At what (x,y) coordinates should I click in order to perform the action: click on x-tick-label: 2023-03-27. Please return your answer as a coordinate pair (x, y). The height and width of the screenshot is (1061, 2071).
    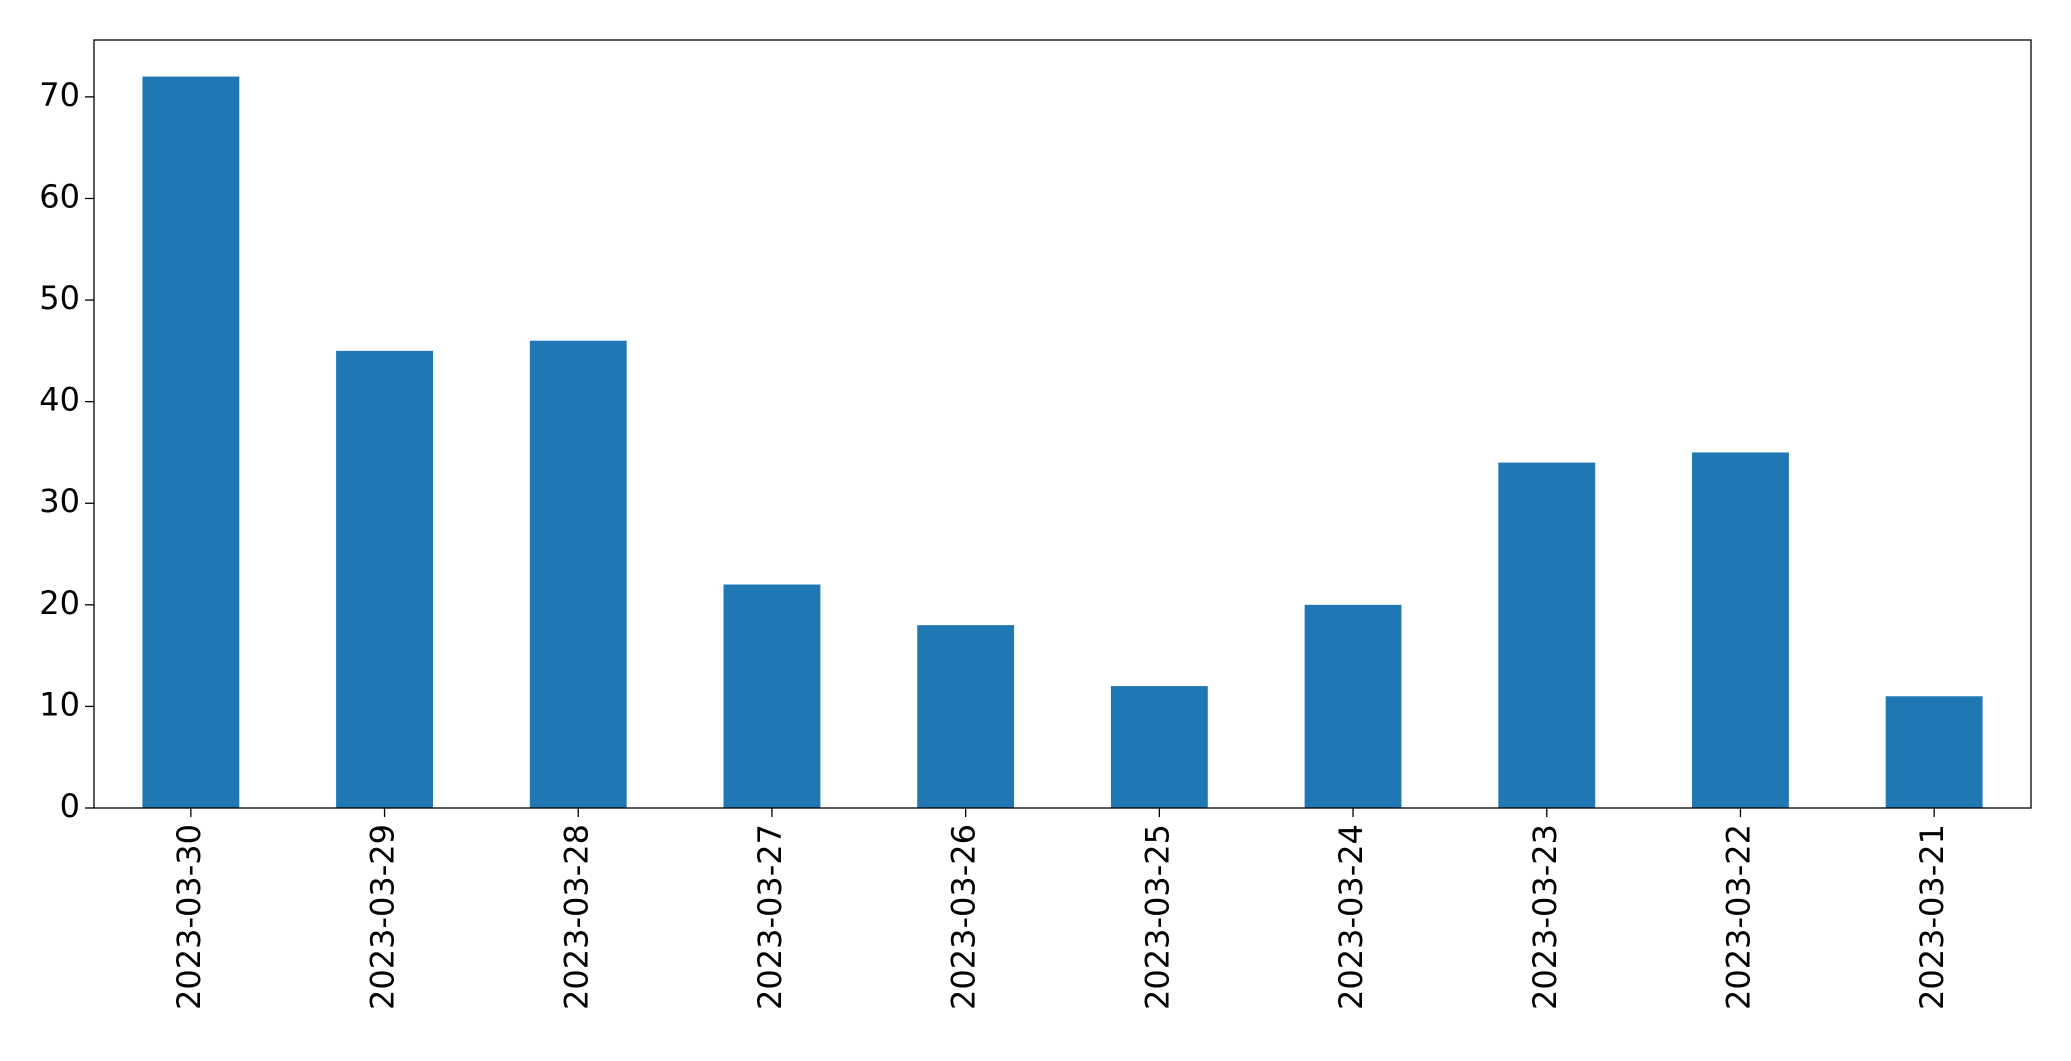
    Looking at the image, I should click on (770, 917).